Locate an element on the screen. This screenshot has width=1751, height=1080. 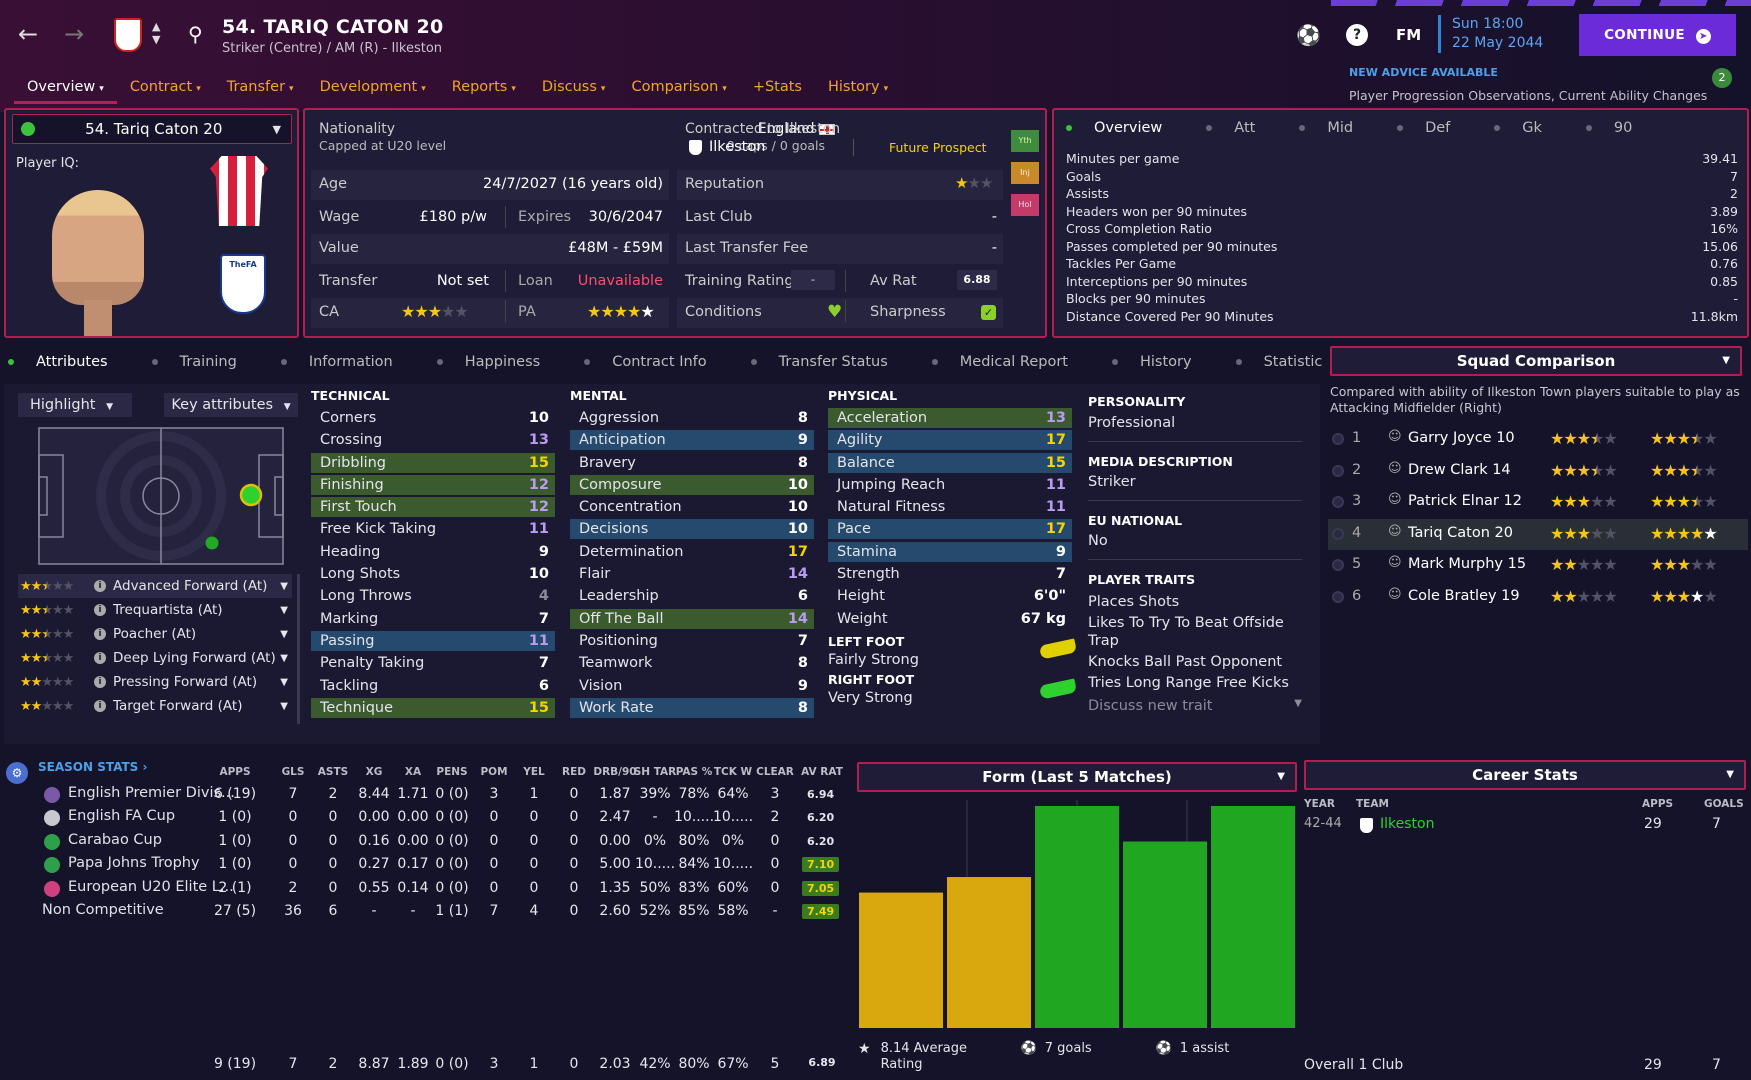
season-col-header: GLS is located at coordinates (293, 772).